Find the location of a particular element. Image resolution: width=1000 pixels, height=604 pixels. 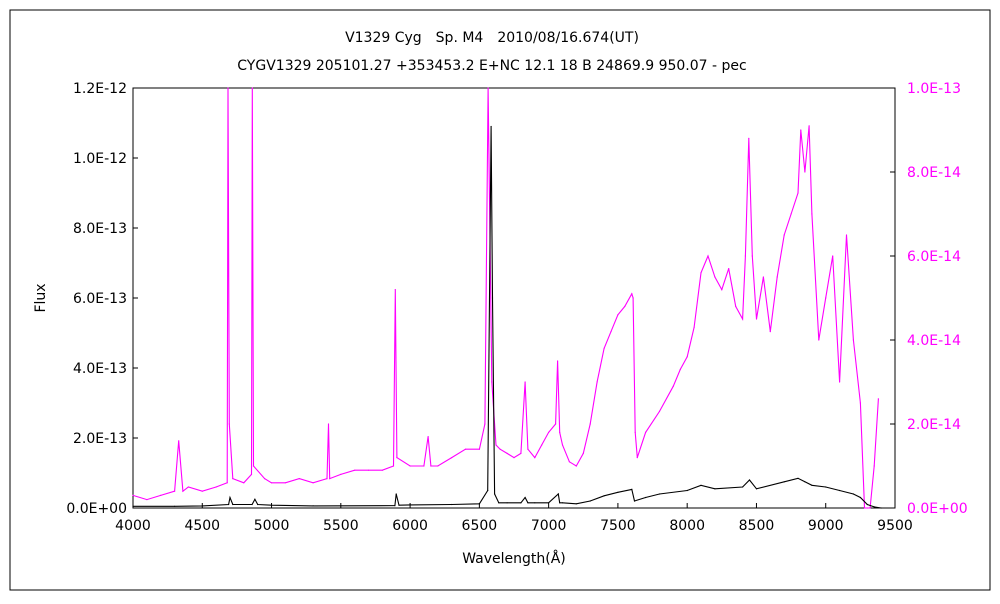

x-tick-label: 4500 is located at coordinates (202, 526).